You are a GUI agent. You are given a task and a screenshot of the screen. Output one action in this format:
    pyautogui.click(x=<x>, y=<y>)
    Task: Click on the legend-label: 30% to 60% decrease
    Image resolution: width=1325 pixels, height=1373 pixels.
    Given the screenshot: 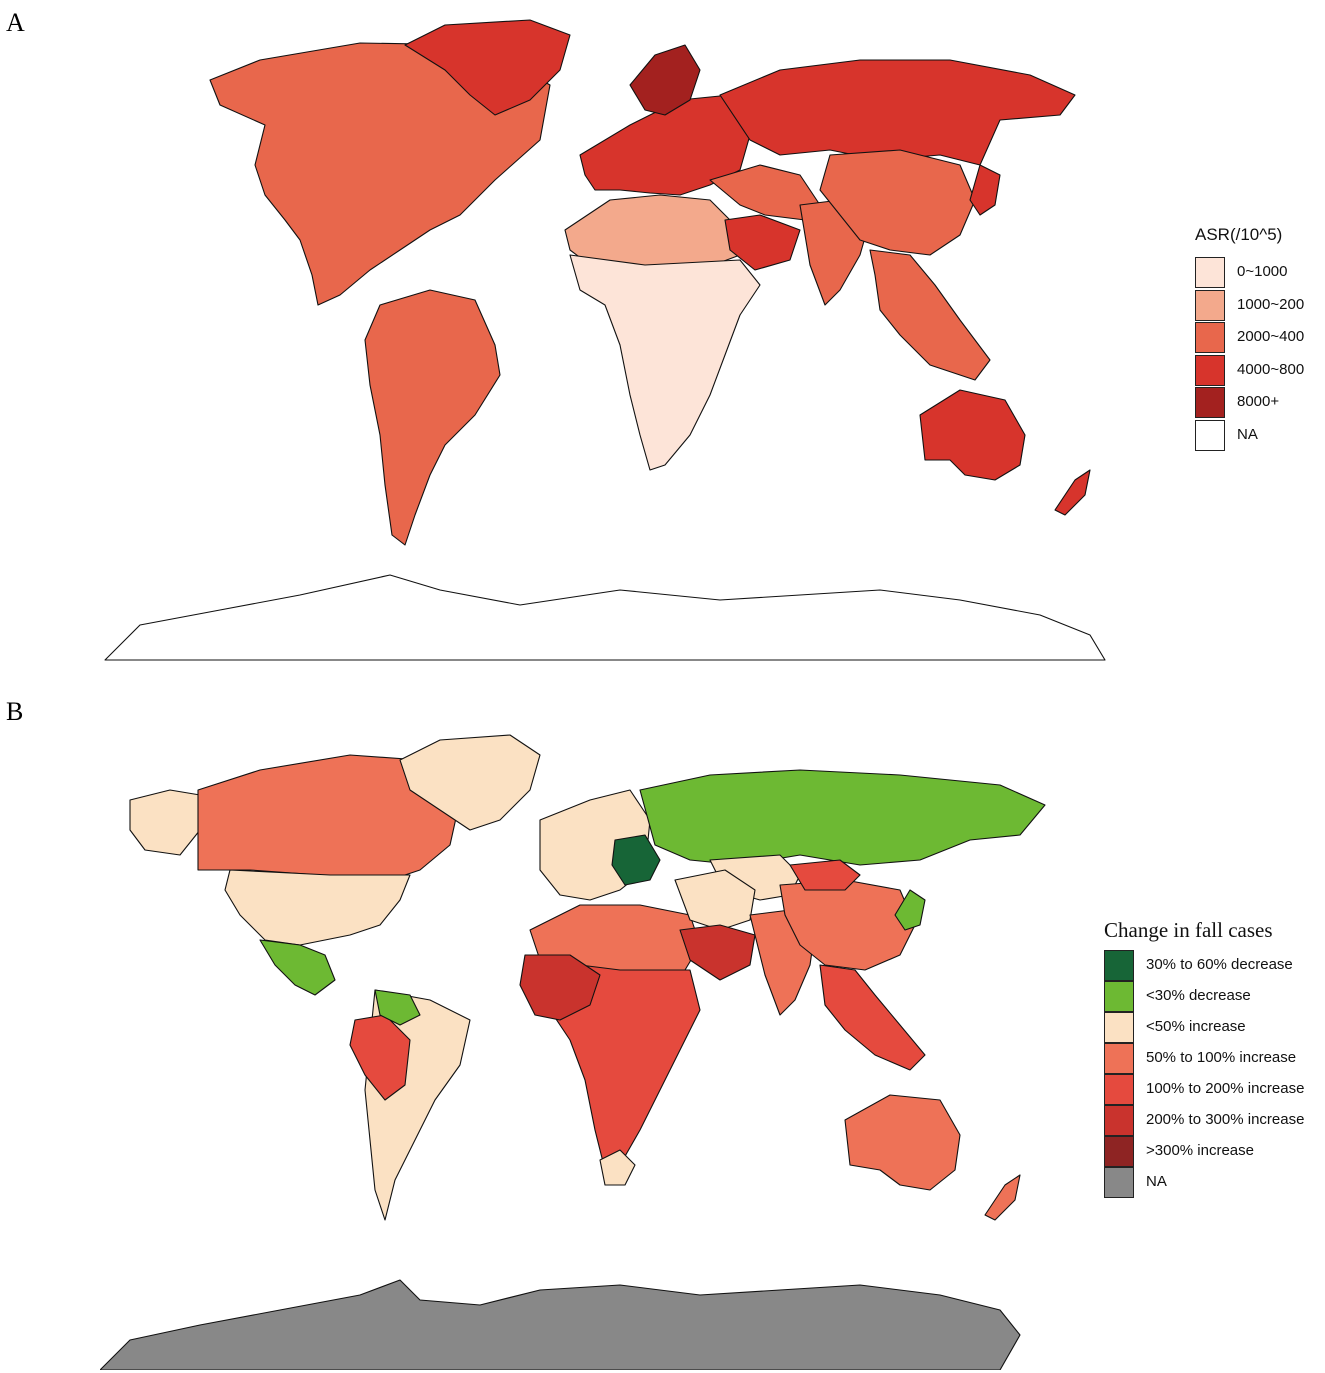 What is the action you would take?
    pyautogui.click(x=1219, y=964)
    